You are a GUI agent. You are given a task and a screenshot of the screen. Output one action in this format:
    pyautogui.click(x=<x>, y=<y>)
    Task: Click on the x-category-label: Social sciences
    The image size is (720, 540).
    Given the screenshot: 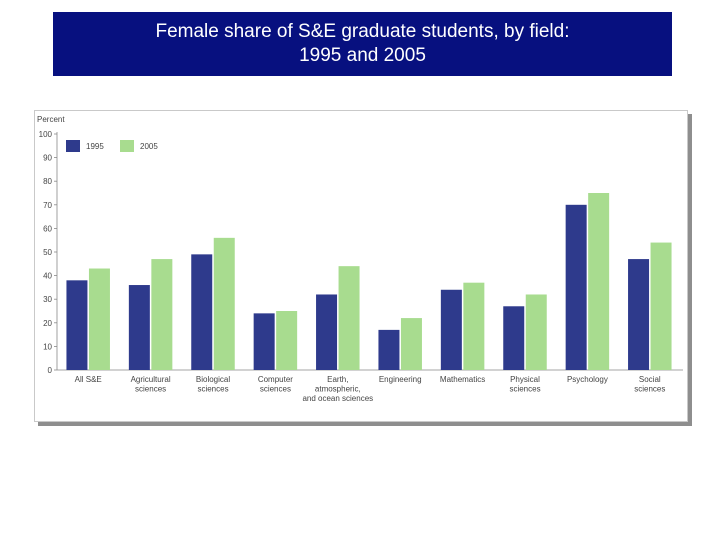 What is the action you would take?
    pyautogui.click(x=649, y=384)
    